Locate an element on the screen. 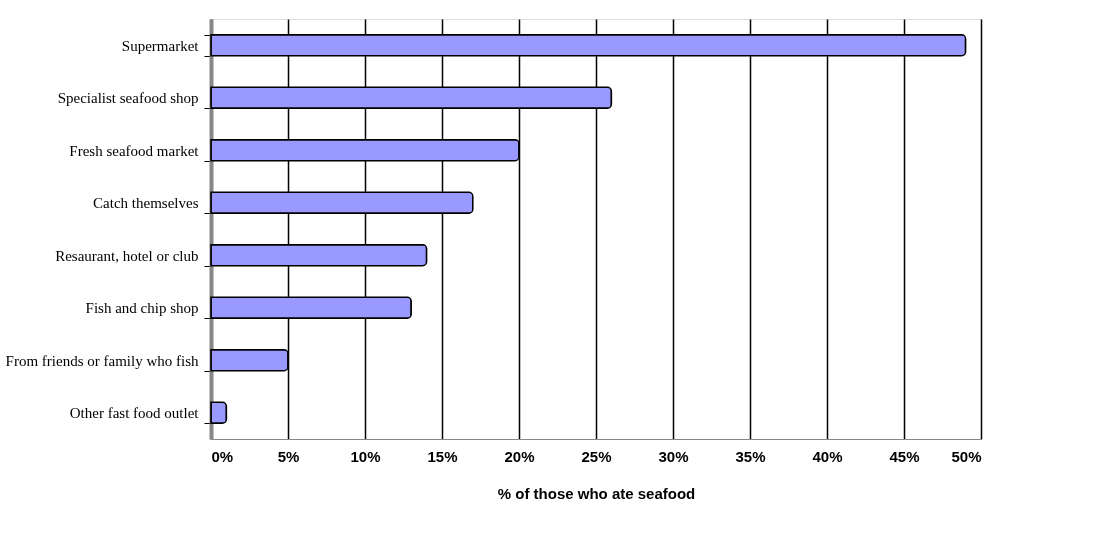 This screenshot has width=1114, height=534. x-tick-label: 35% is located at coordinates (750, 456).